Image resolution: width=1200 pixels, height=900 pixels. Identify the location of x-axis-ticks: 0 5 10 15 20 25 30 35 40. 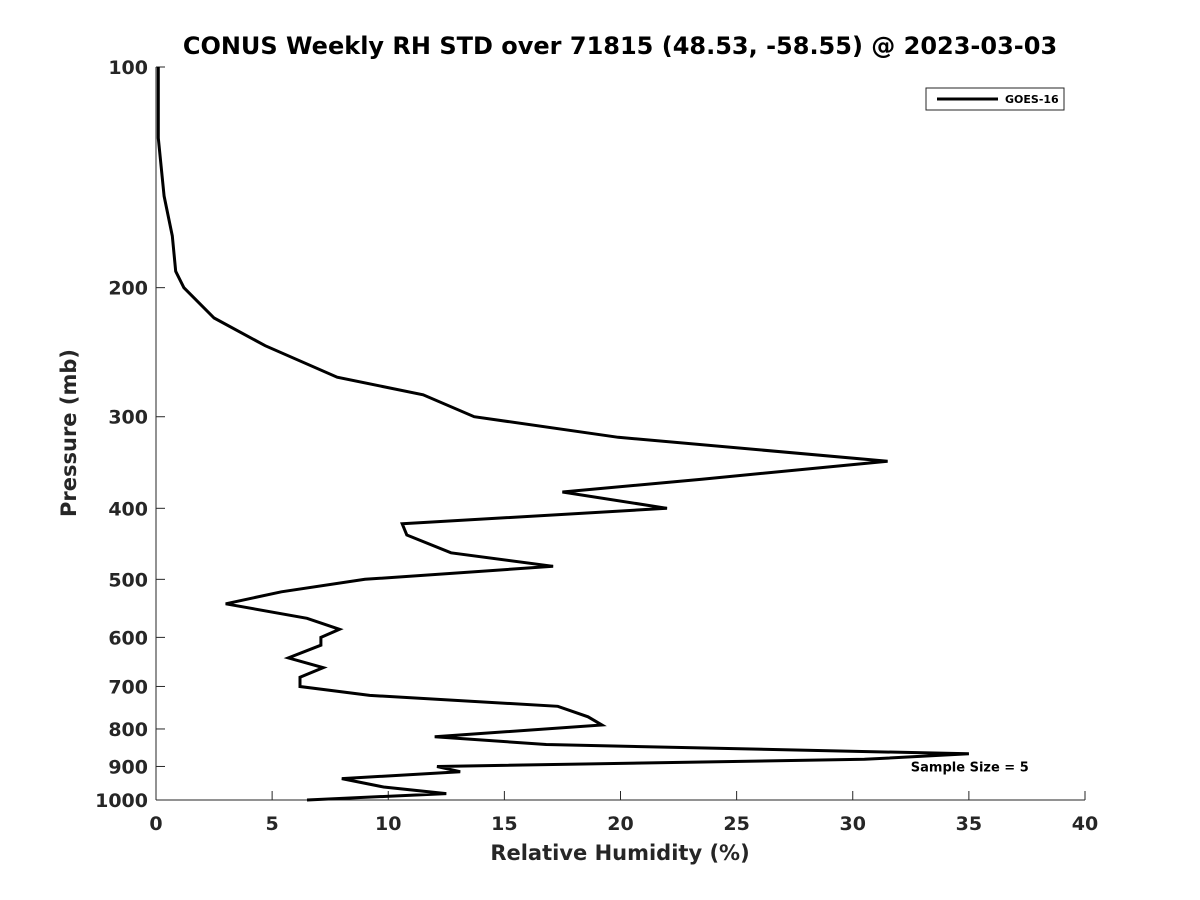
(623, 813).